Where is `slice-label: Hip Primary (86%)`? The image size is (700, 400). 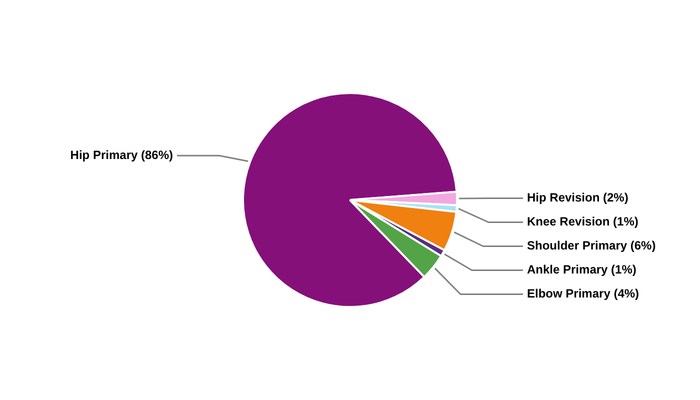
slice-label: Hip Primary (86%) is located at coordinates (122, 155).